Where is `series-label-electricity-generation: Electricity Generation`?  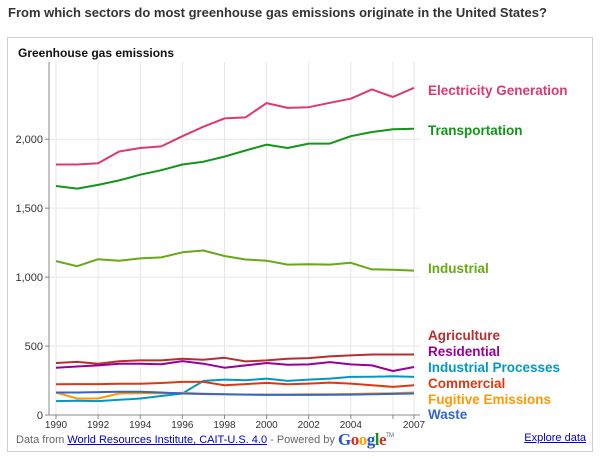 series-label-electricity-generation: Electricity Generation is located at coordinates (498, 90).